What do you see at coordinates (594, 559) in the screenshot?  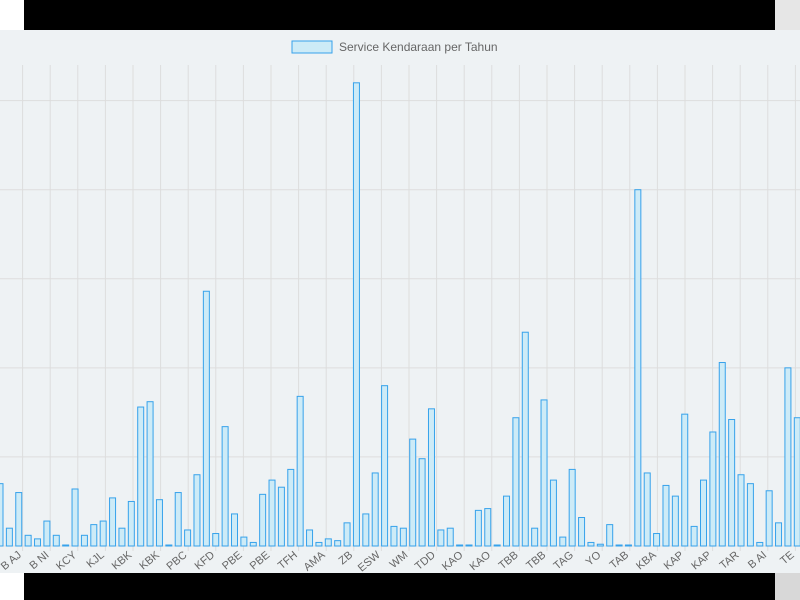 I see `x-tick-label: YO` at bounding box center [594, 559].